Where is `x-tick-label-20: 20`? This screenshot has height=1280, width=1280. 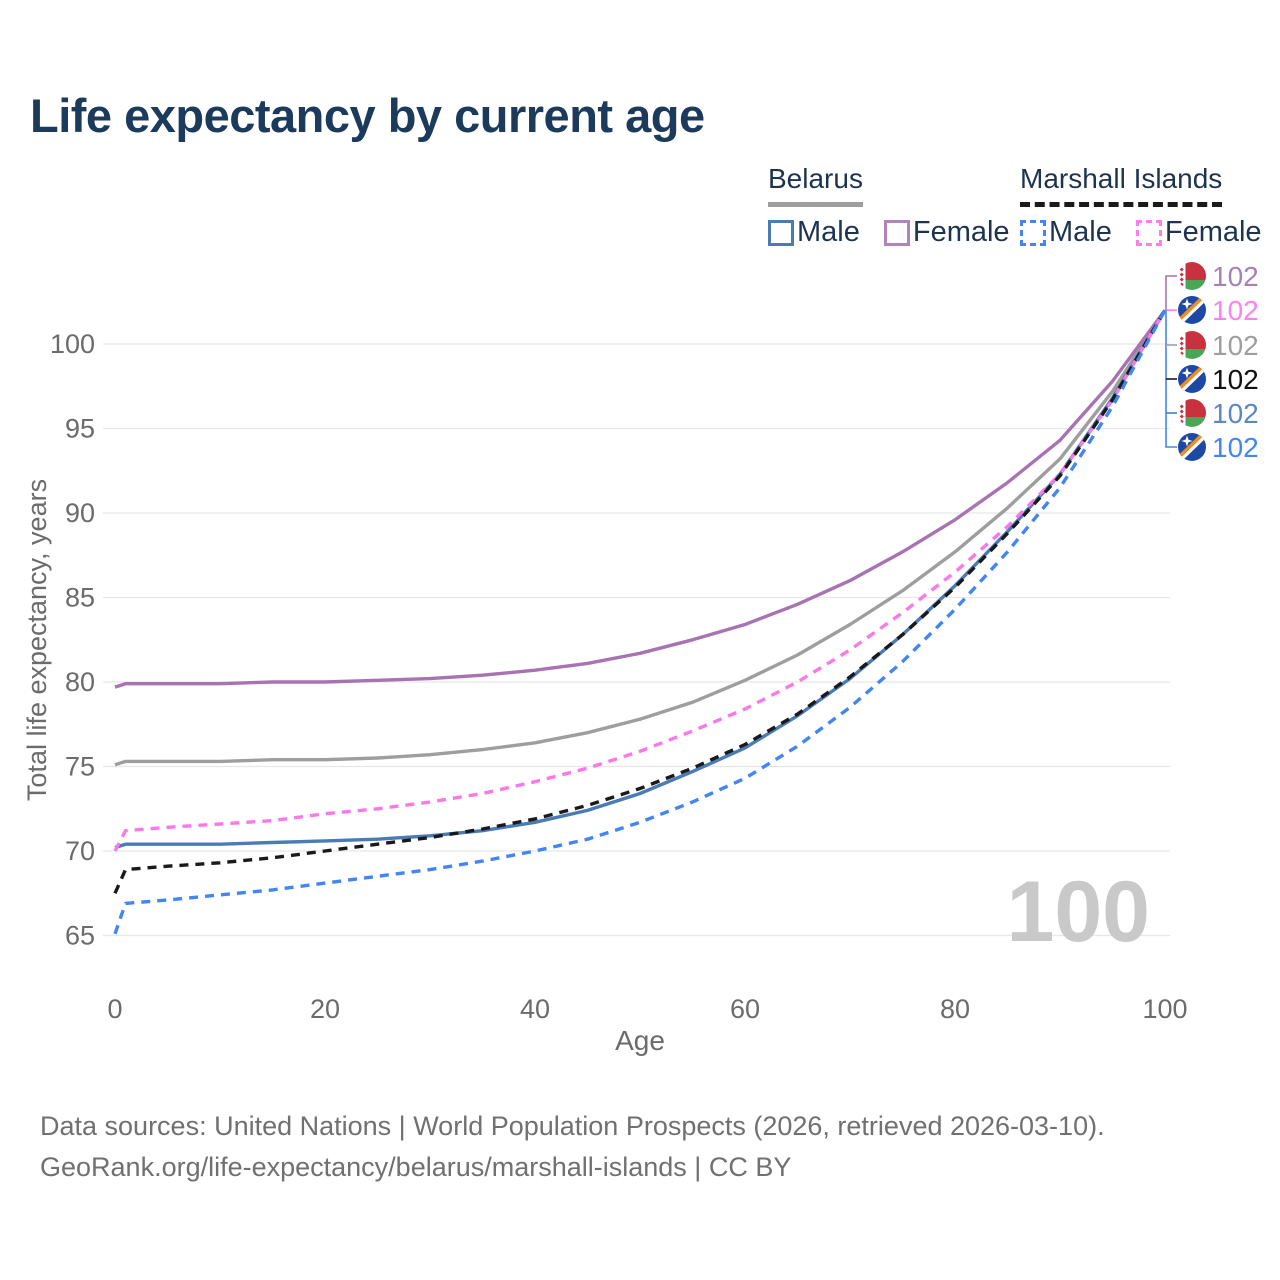
x-tick-label-20: 20 is located at coordinates (325, 1009).